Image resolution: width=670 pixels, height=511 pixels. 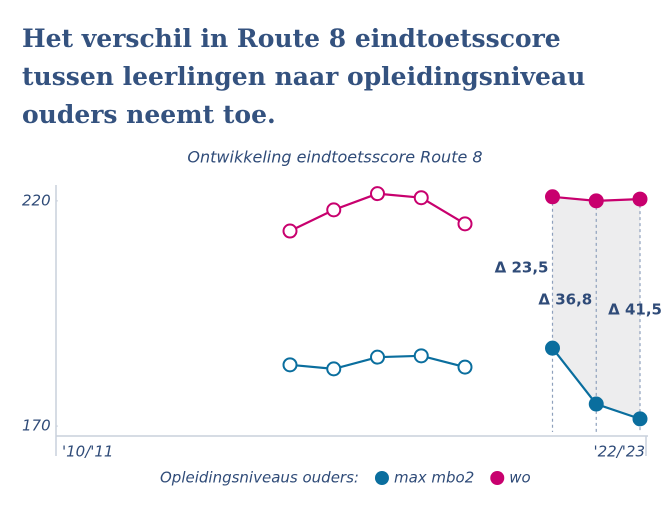 What do you see at coordinates (36, 426) in the screenshot?
I see `y-tick-label: 170` at bounding box center [36, 426].